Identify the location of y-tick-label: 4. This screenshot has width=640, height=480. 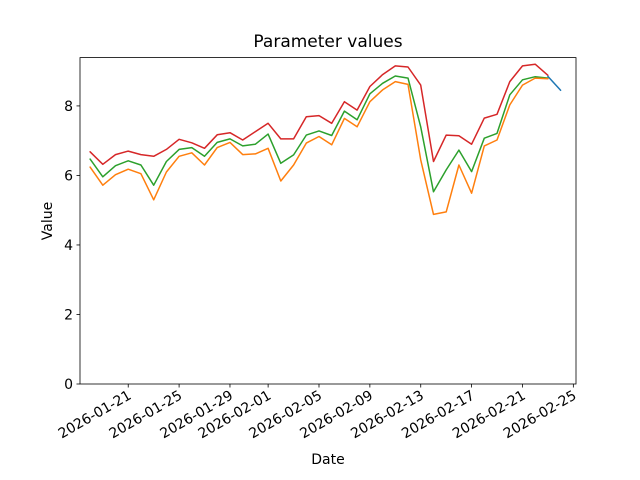
(68, 246).